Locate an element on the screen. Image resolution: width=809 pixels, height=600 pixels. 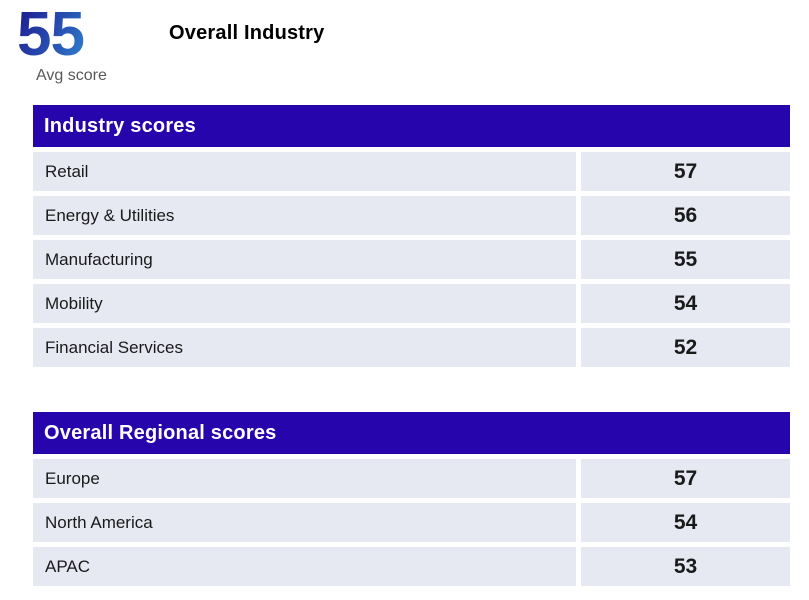
avg-score-value: 55 is located at coordinates (62, 35).